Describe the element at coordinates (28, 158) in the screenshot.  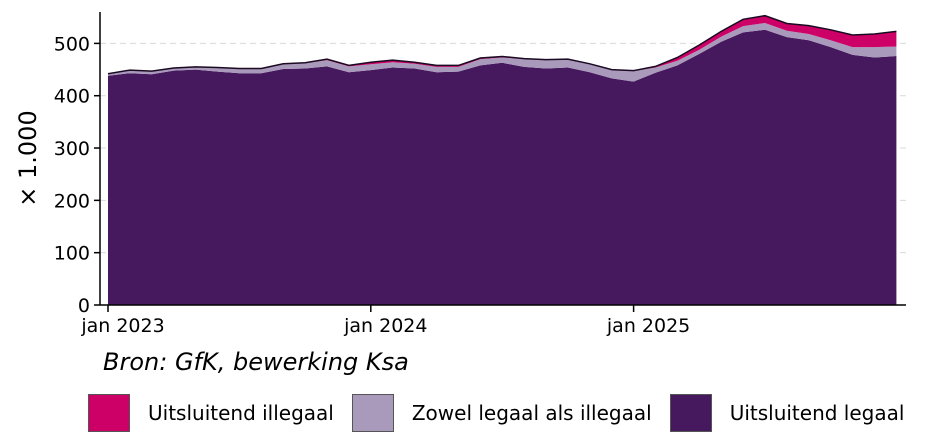
I see `y-axis-title: × 1.000` at that location.